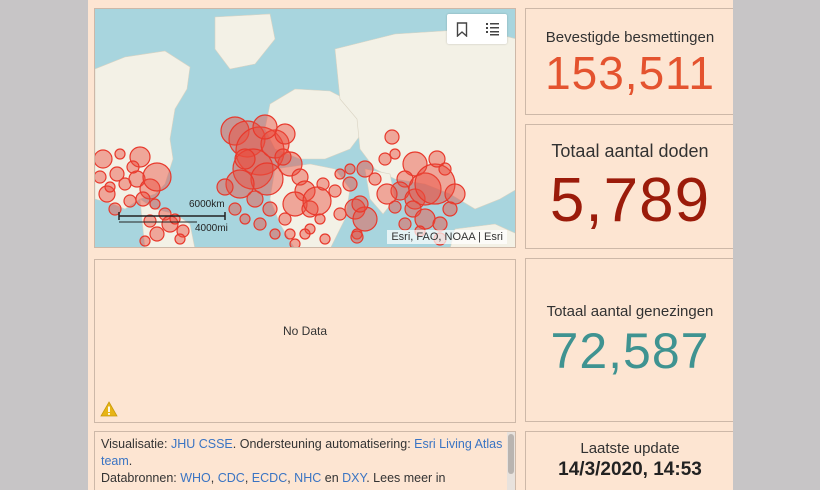 This screenshot has height=490, width=820. I want to click on ecdc-link: ECDC, so click(269, 477).